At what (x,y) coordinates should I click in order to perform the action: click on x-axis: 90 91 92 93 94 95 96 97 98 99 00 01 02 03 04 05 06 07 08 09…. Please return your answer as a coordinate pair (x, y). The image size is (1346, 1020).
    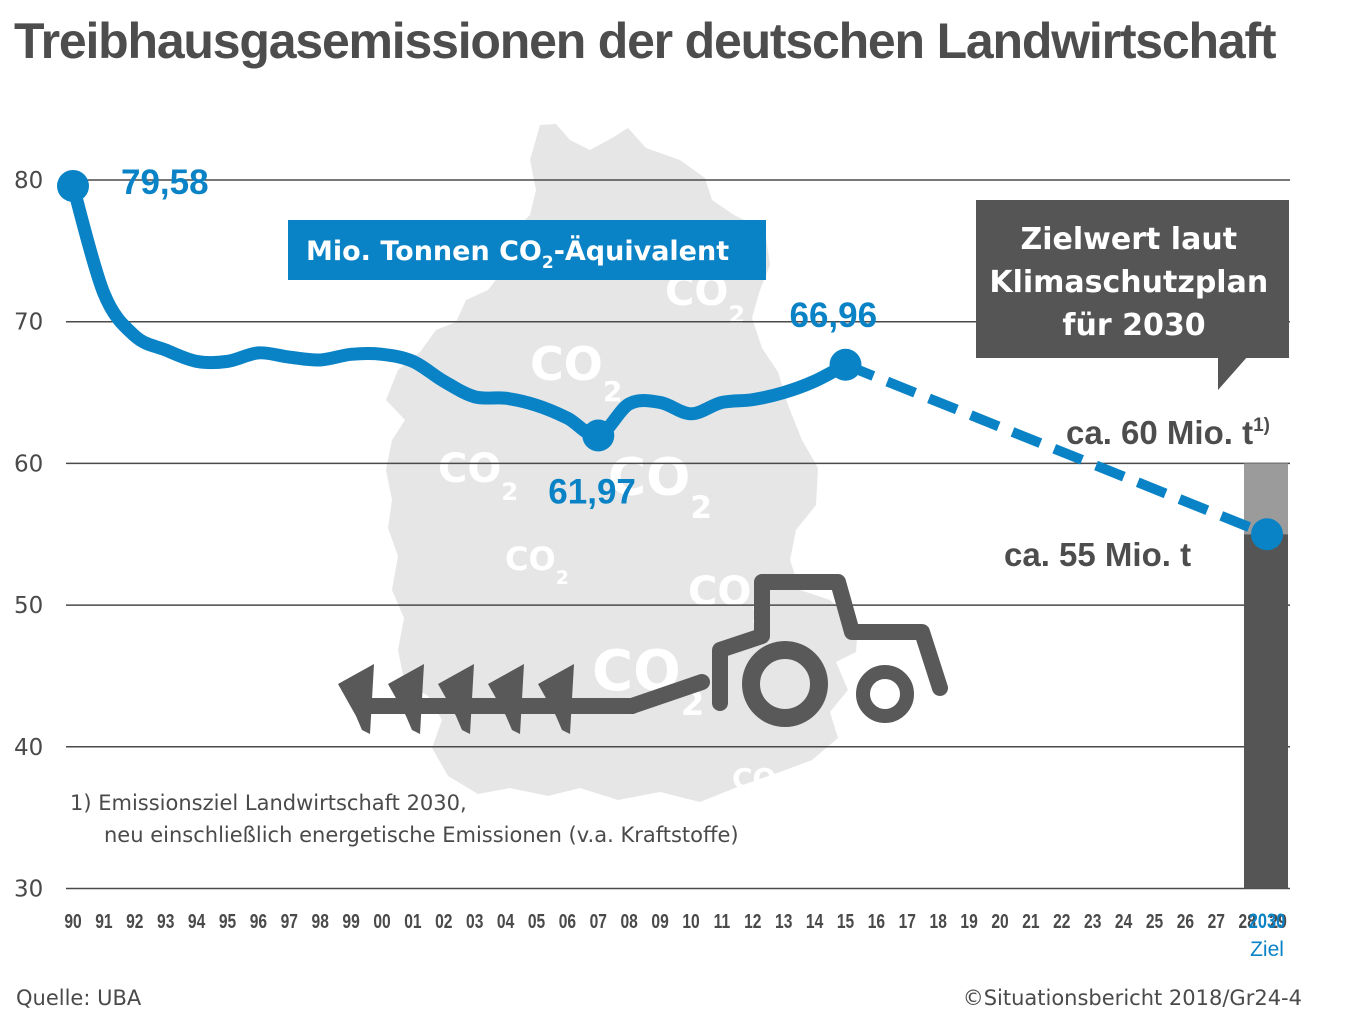
    Looking at the image, I should click on (675, 935).